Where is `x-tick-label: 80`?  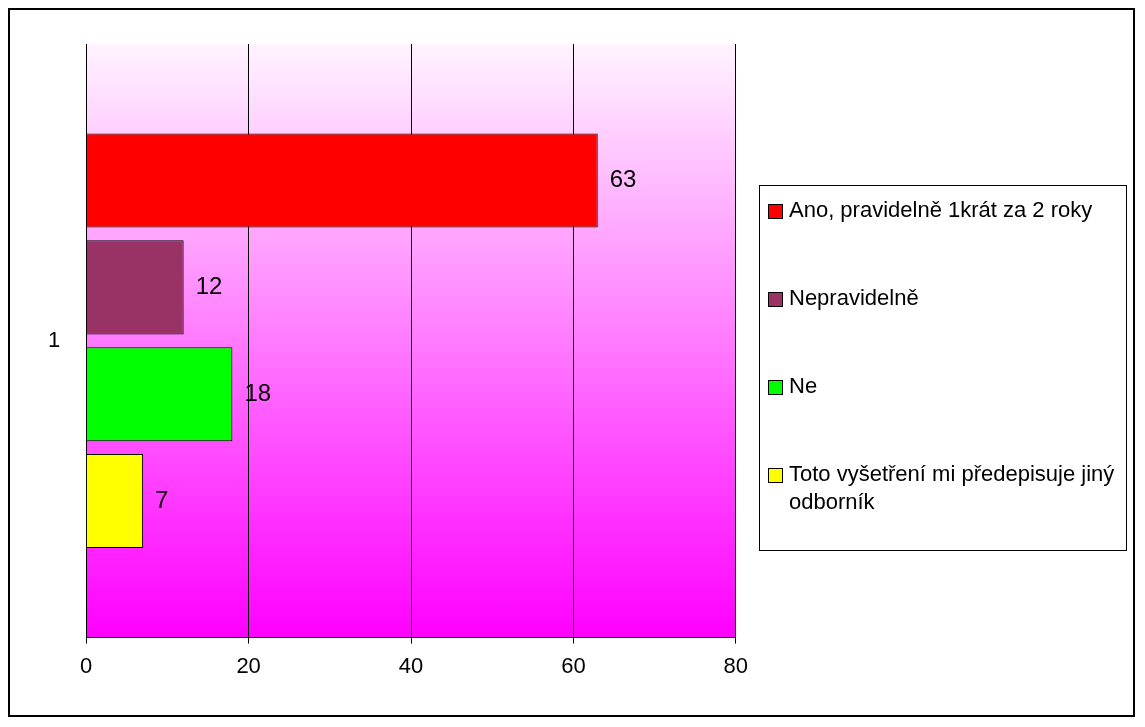
x-tick-label: 80 is located at coordinates (736, 665).